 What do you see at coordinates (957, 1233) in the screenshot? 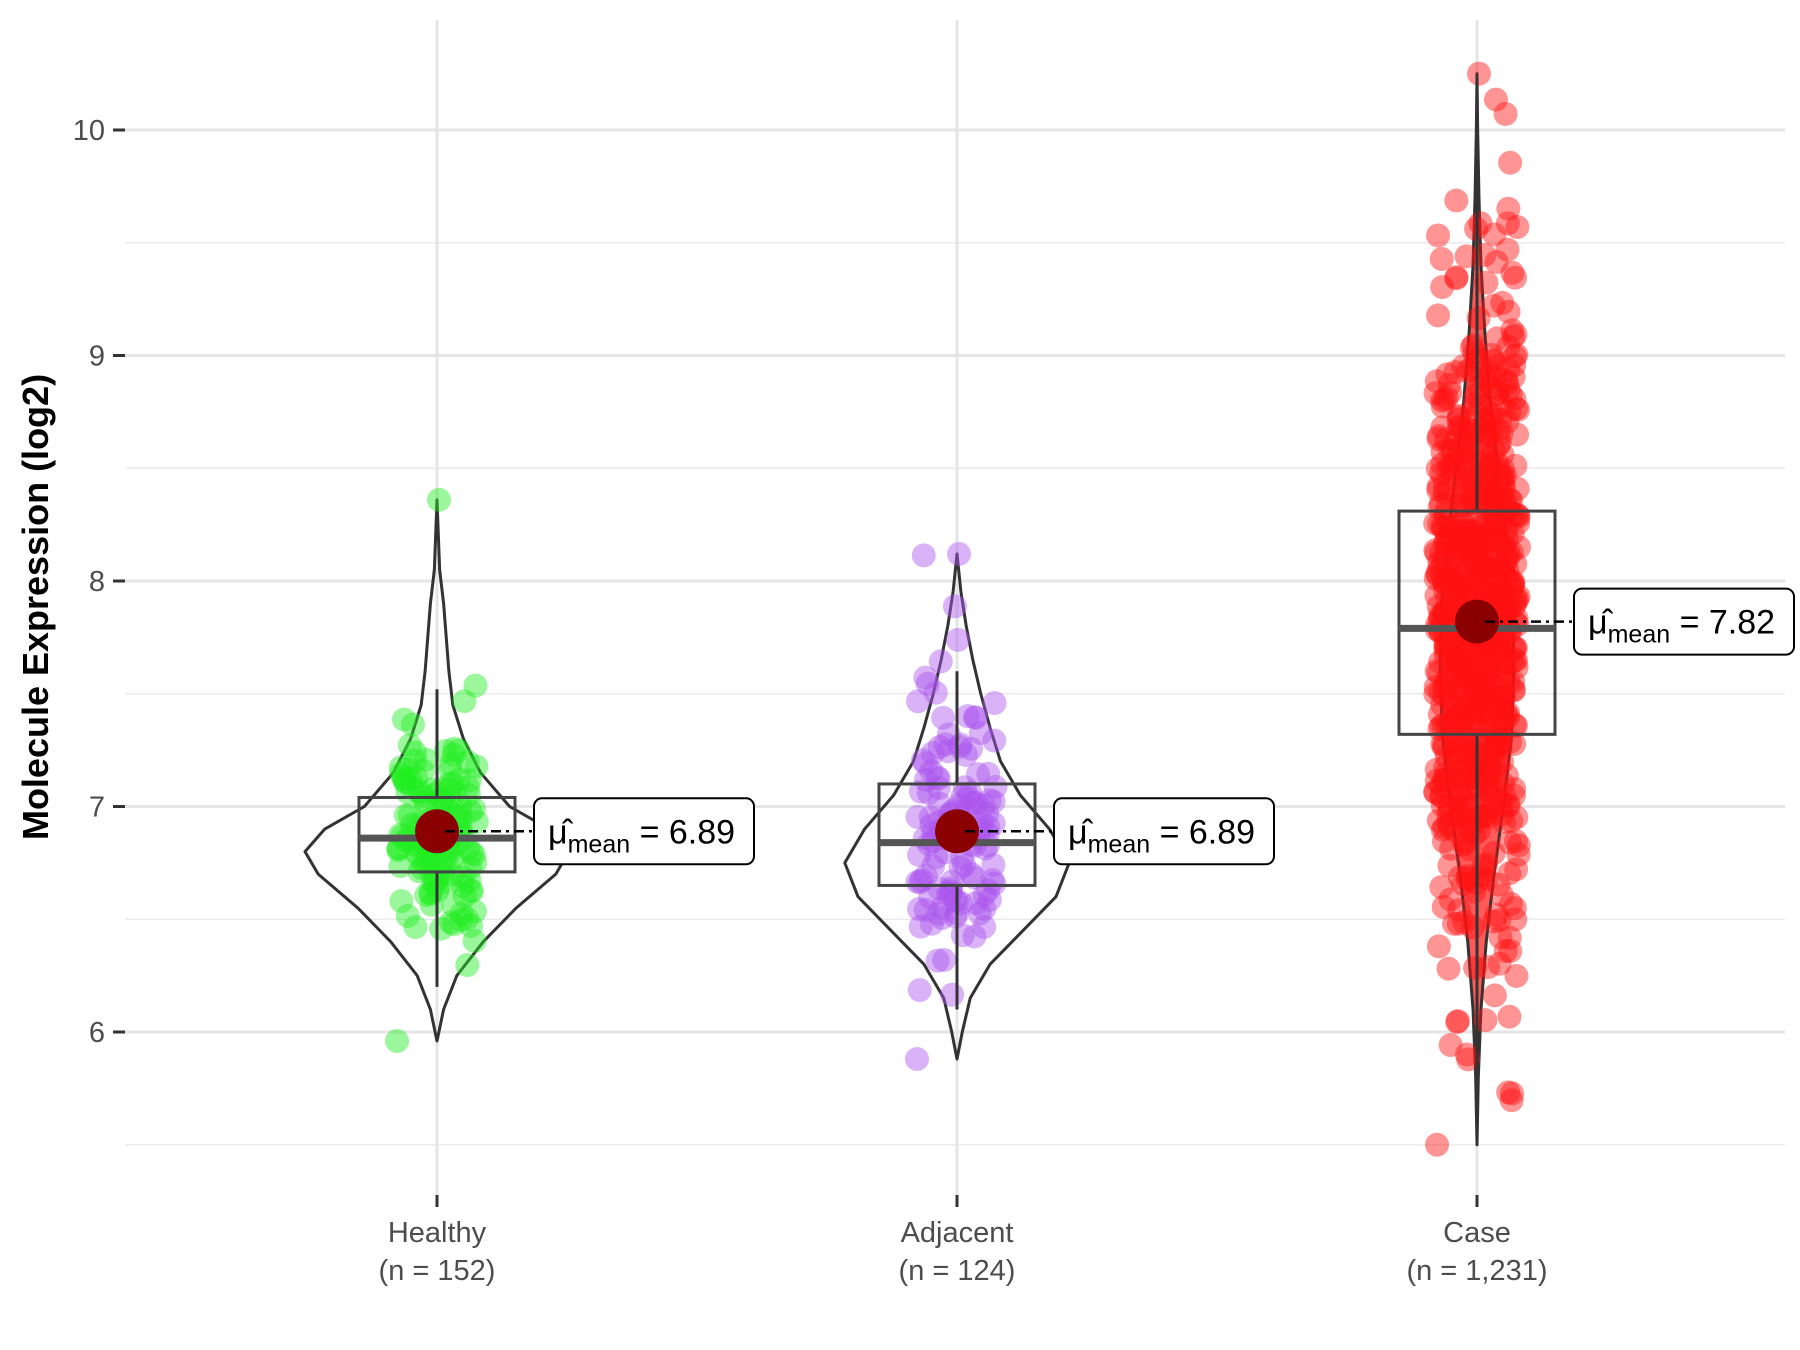
I see `x-tick-label: Adjacent` at bounding box center [957, 1233].